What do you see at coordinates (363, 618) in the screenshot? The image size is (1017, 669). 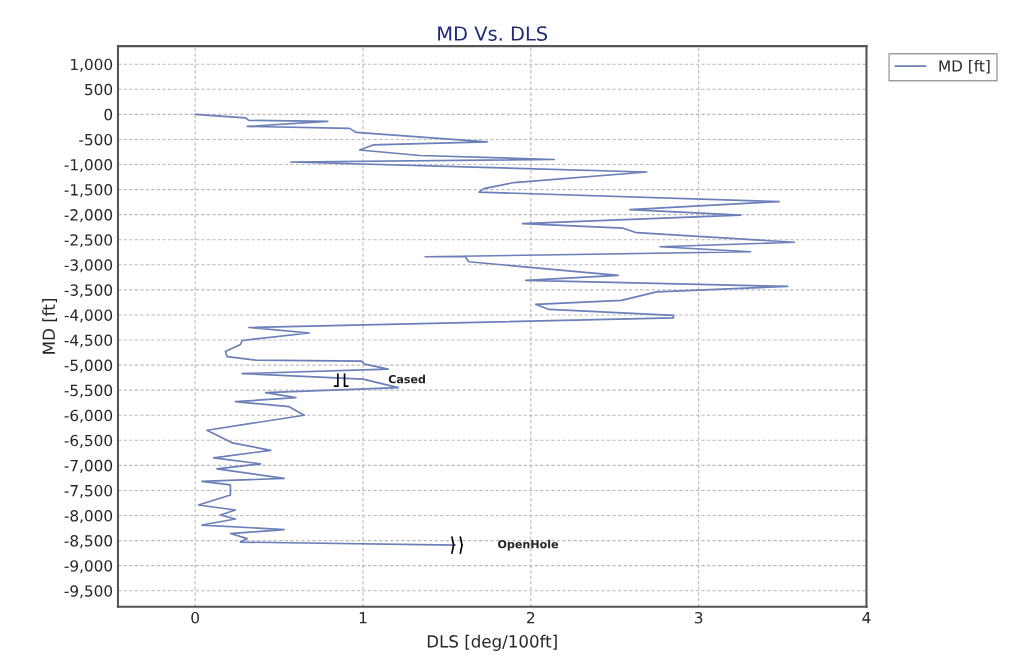 I see `x-tick-label: 1` at bounding box center [363, 618].